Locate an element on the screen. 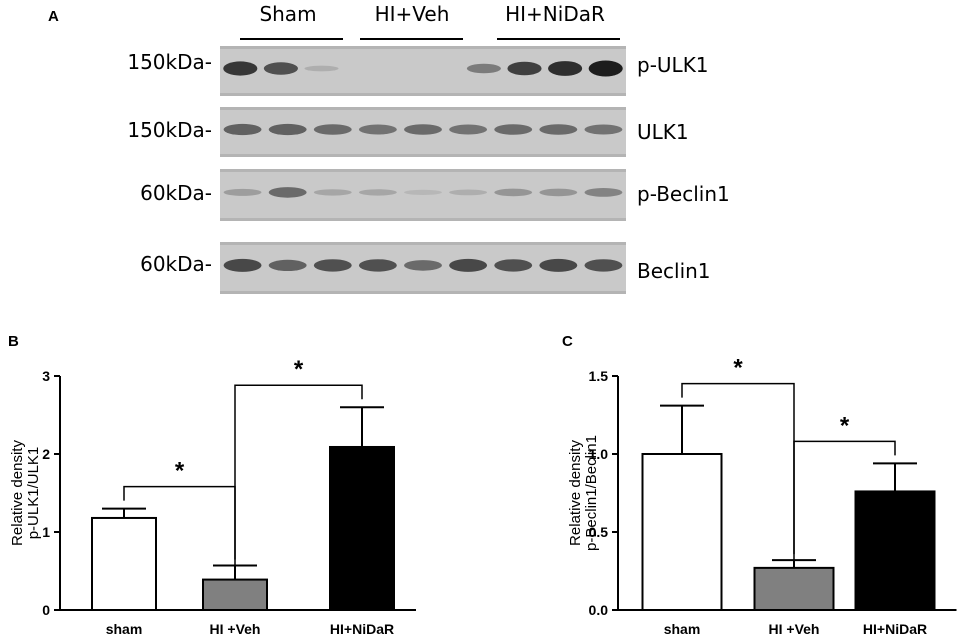  panel-c-letter: C is located at coordinates (567, 341).